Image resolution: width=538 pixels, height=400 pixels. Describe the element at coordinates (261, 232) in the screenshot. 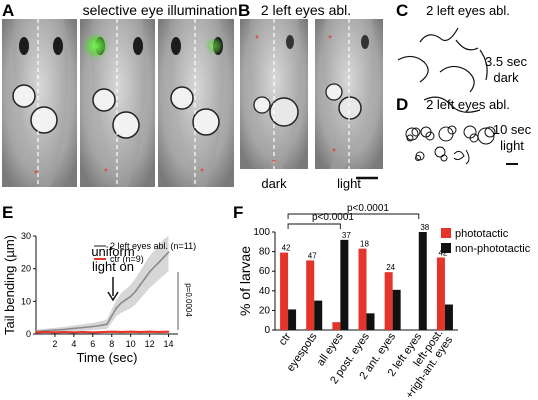

I see `y-tick-label: 100` at that location.